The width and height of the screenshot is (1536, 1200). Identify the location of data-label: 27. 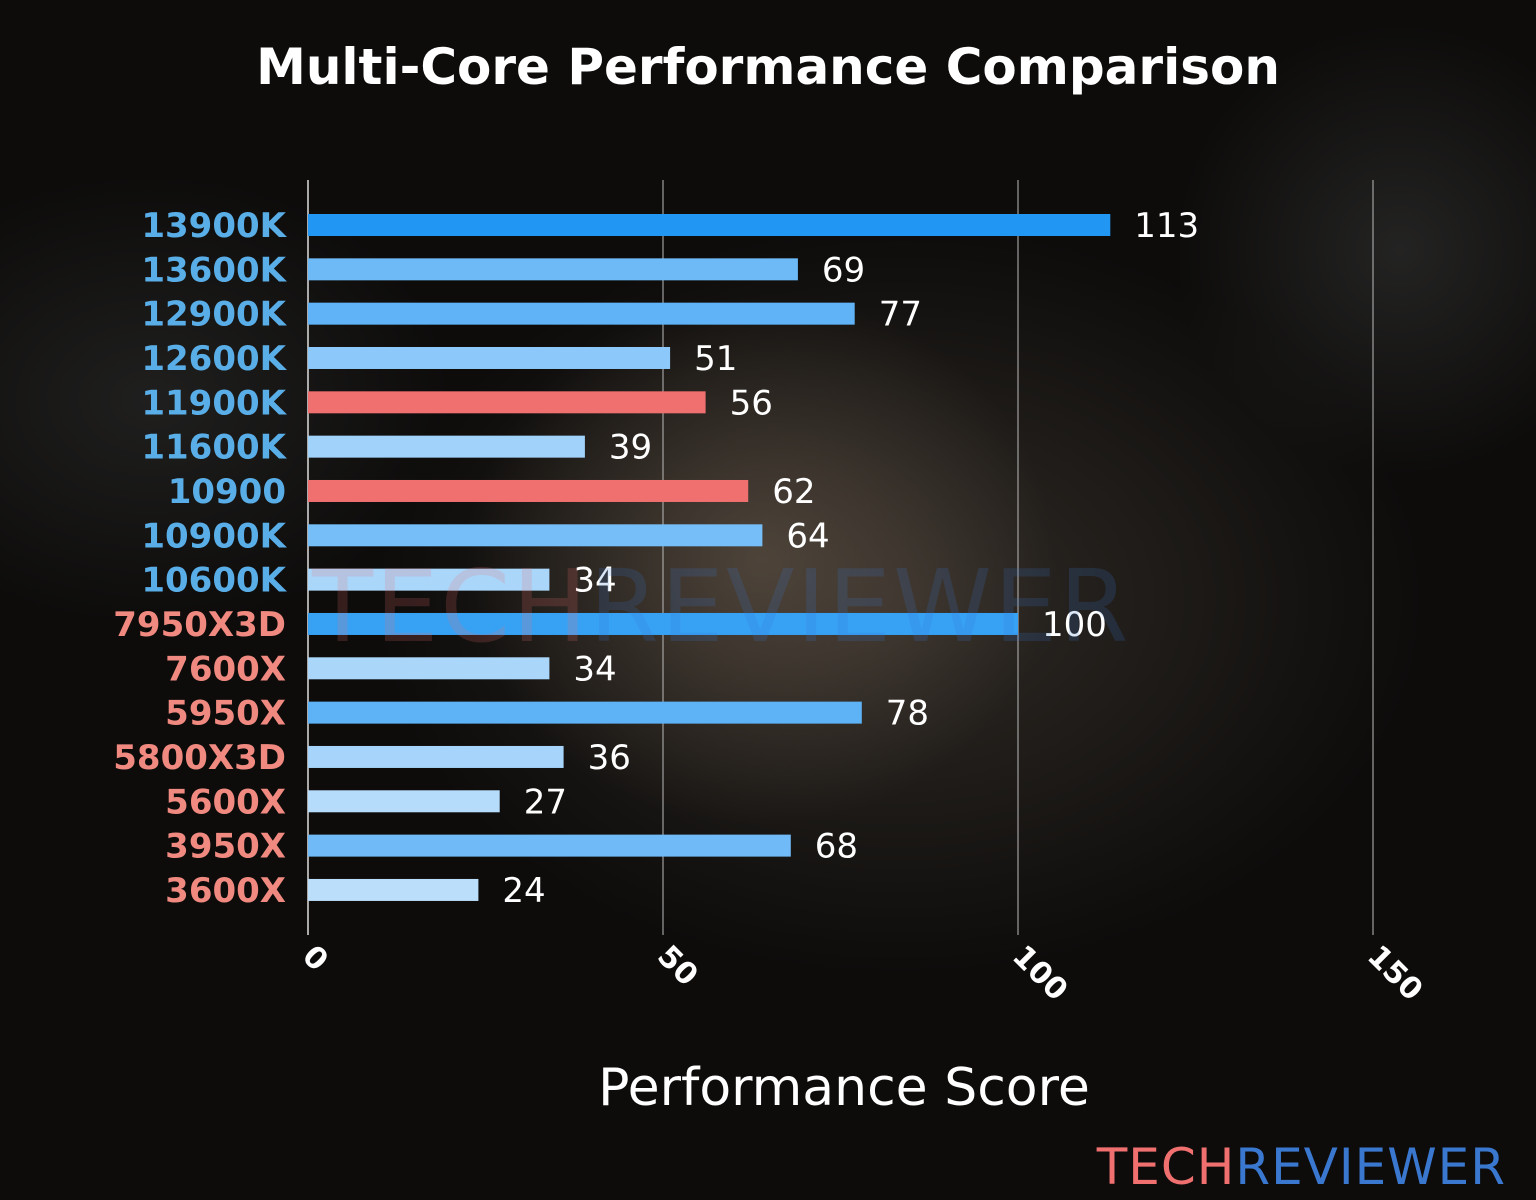
(545, 802).